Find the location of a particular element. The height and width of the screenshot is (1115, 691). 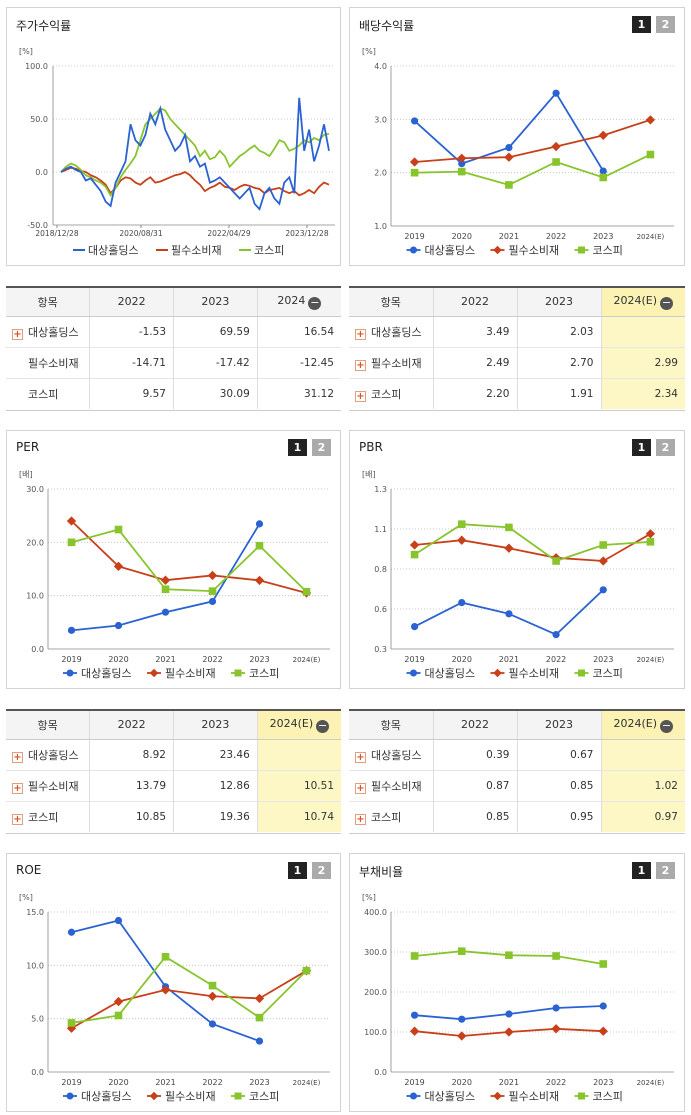

y-tick-label: 0.0 is located at coordinates (37, 649).